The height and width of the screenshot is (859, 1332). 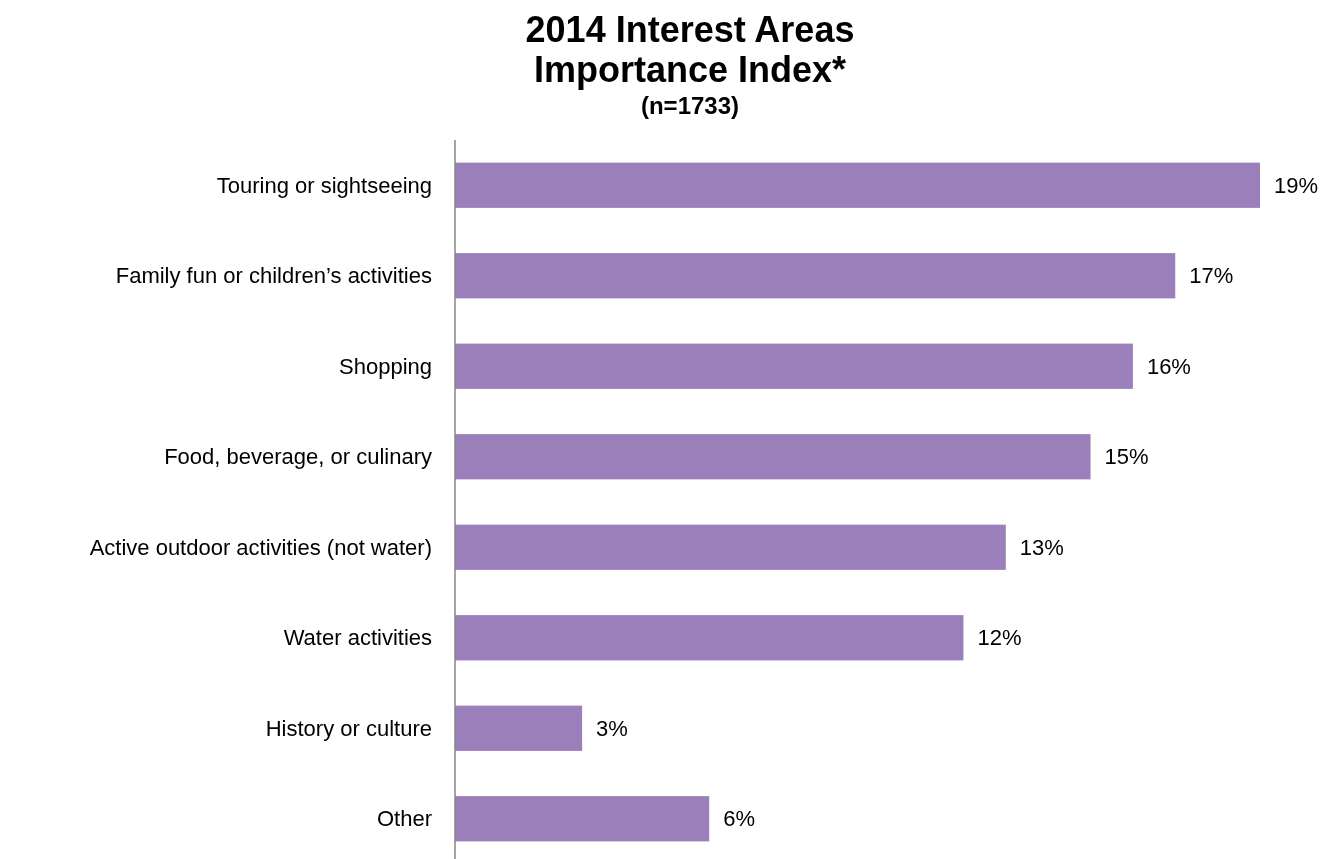 What do you see at coordinates (260, 547) in the screenshot?
I see `y-tick-label: Active outdoor activities (not water)` at bounding box center [260, 547].